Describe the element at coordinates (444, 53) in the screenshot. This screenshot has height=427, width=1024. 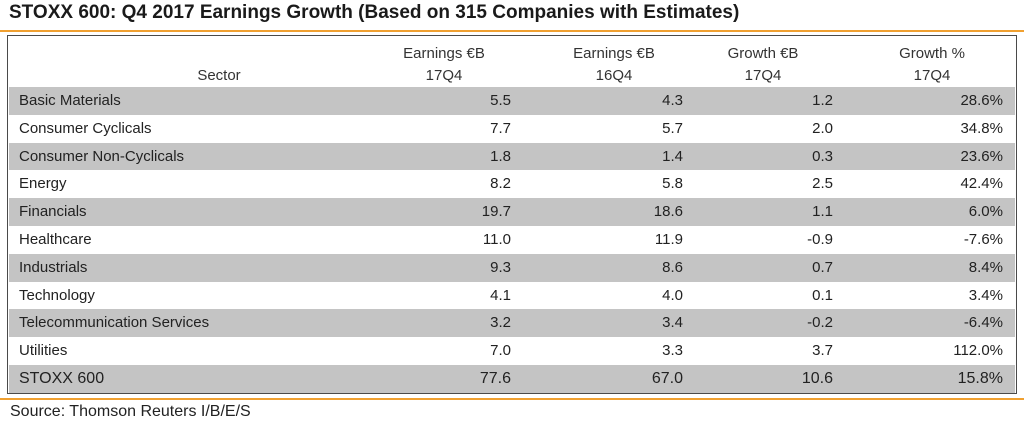
I see `header-earn-17q4-line1: Earnings €B` at that location.